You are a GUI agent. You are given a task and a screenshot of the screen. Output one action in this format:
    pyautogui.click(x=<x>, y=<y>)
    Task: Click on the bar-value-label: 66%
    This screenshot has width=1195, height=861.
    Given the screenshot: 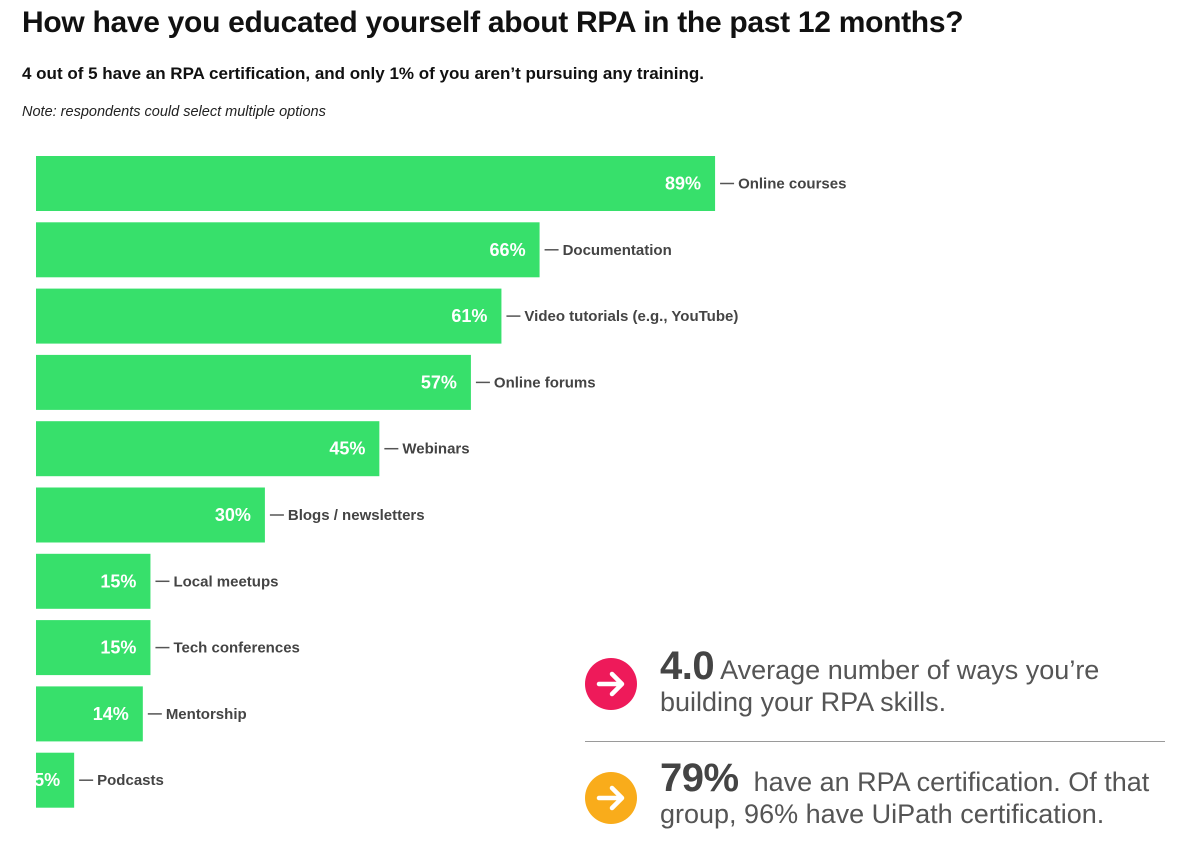 What is the action you would take?
    pyautogui.click(x=508, y=250)
    